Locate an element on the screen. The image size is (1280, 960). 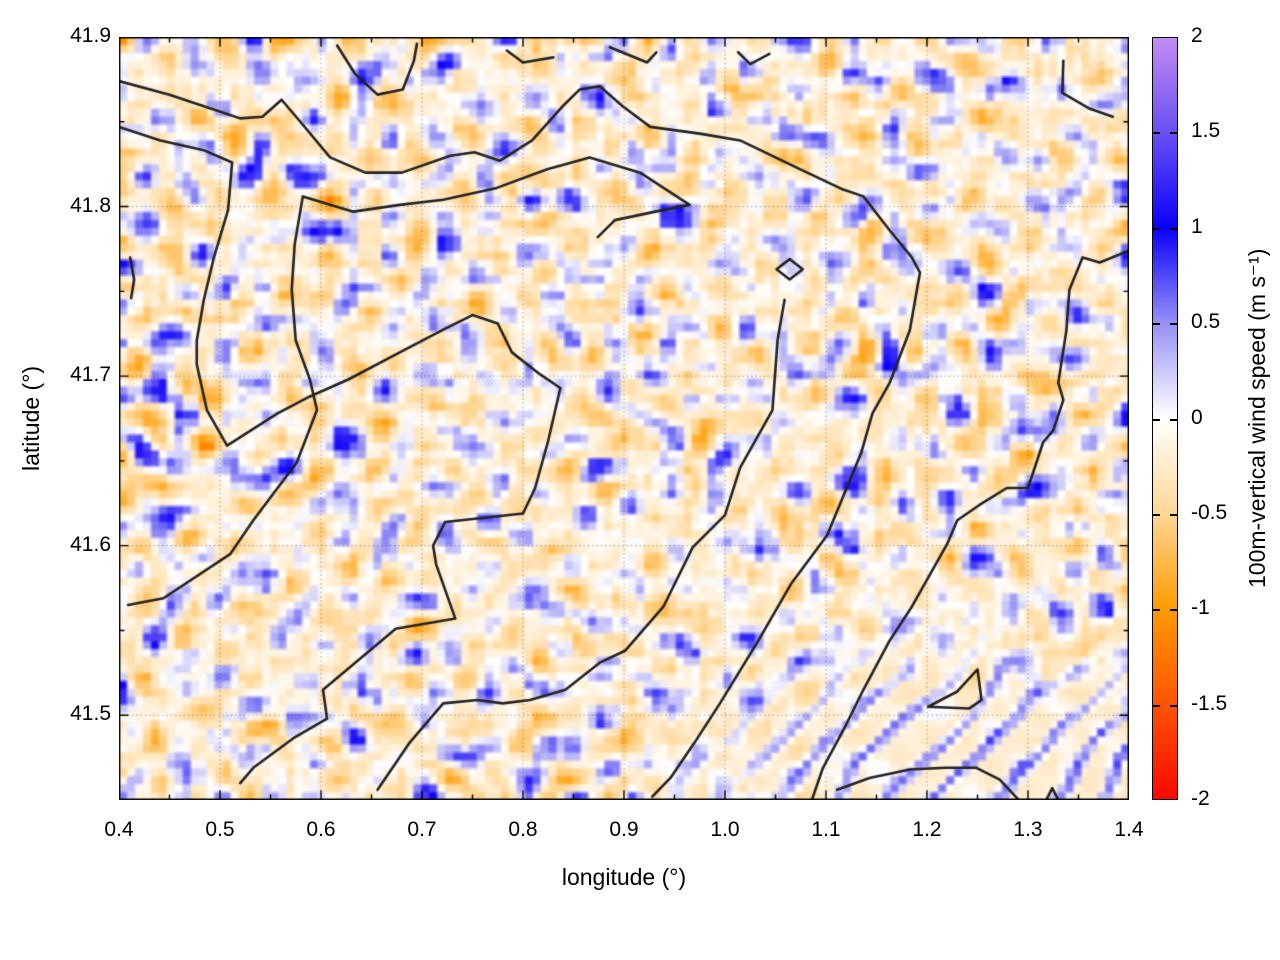
x-tick-label: 1.1 is located at coordinates (826, 829).